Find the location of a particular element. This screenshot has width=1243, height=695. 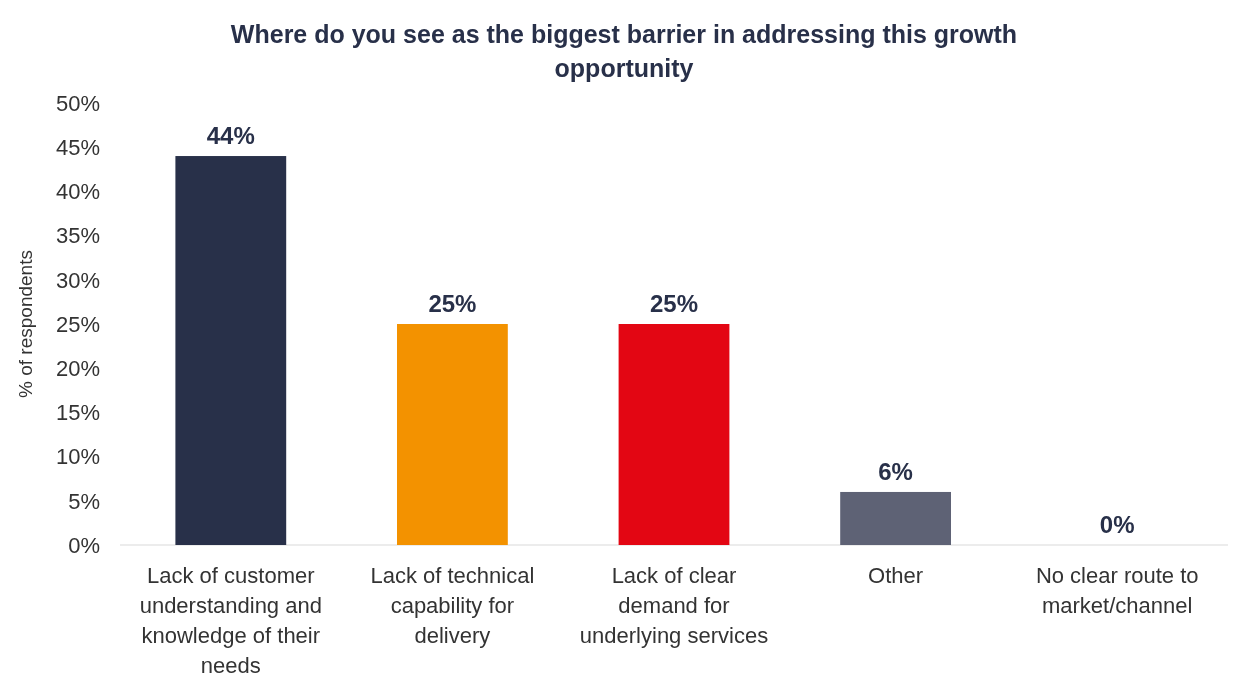

x-tick-label: Lack of technical capability for delivery is located at coordinates (452, 605).